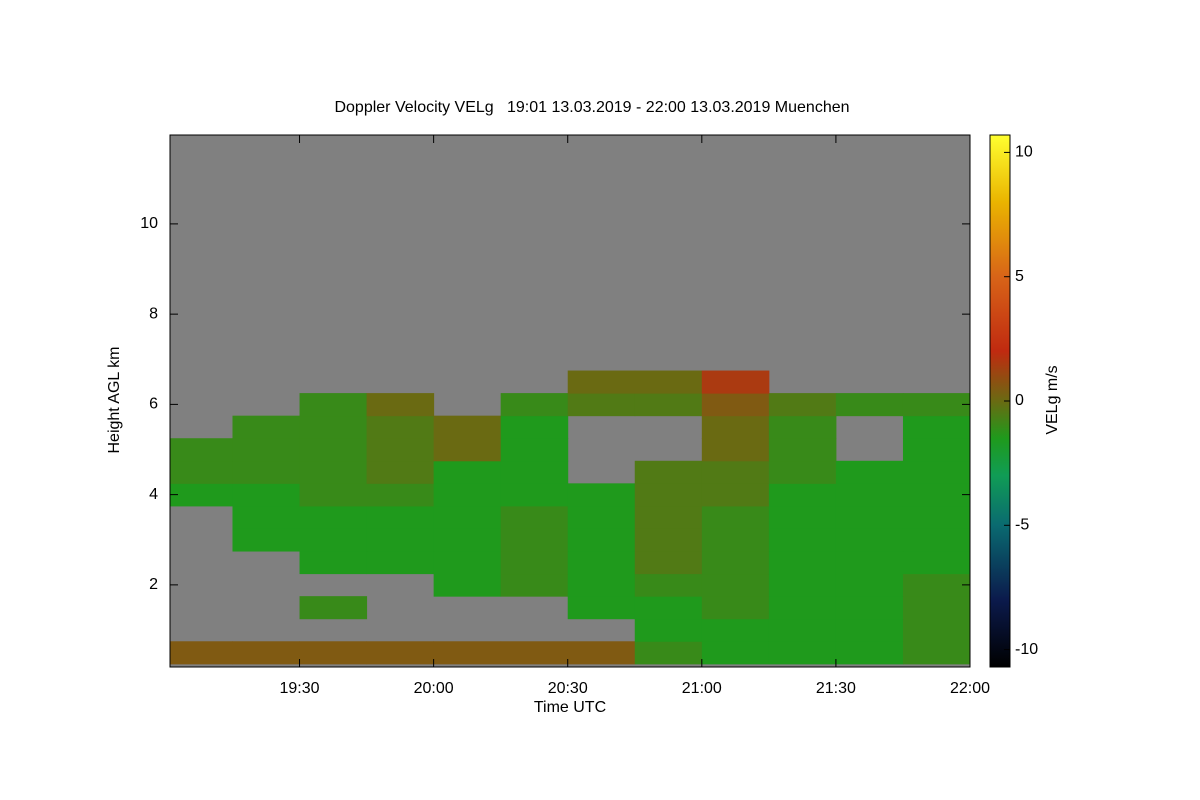  I want to click on y-tick-label: 8, so click(153, 313).